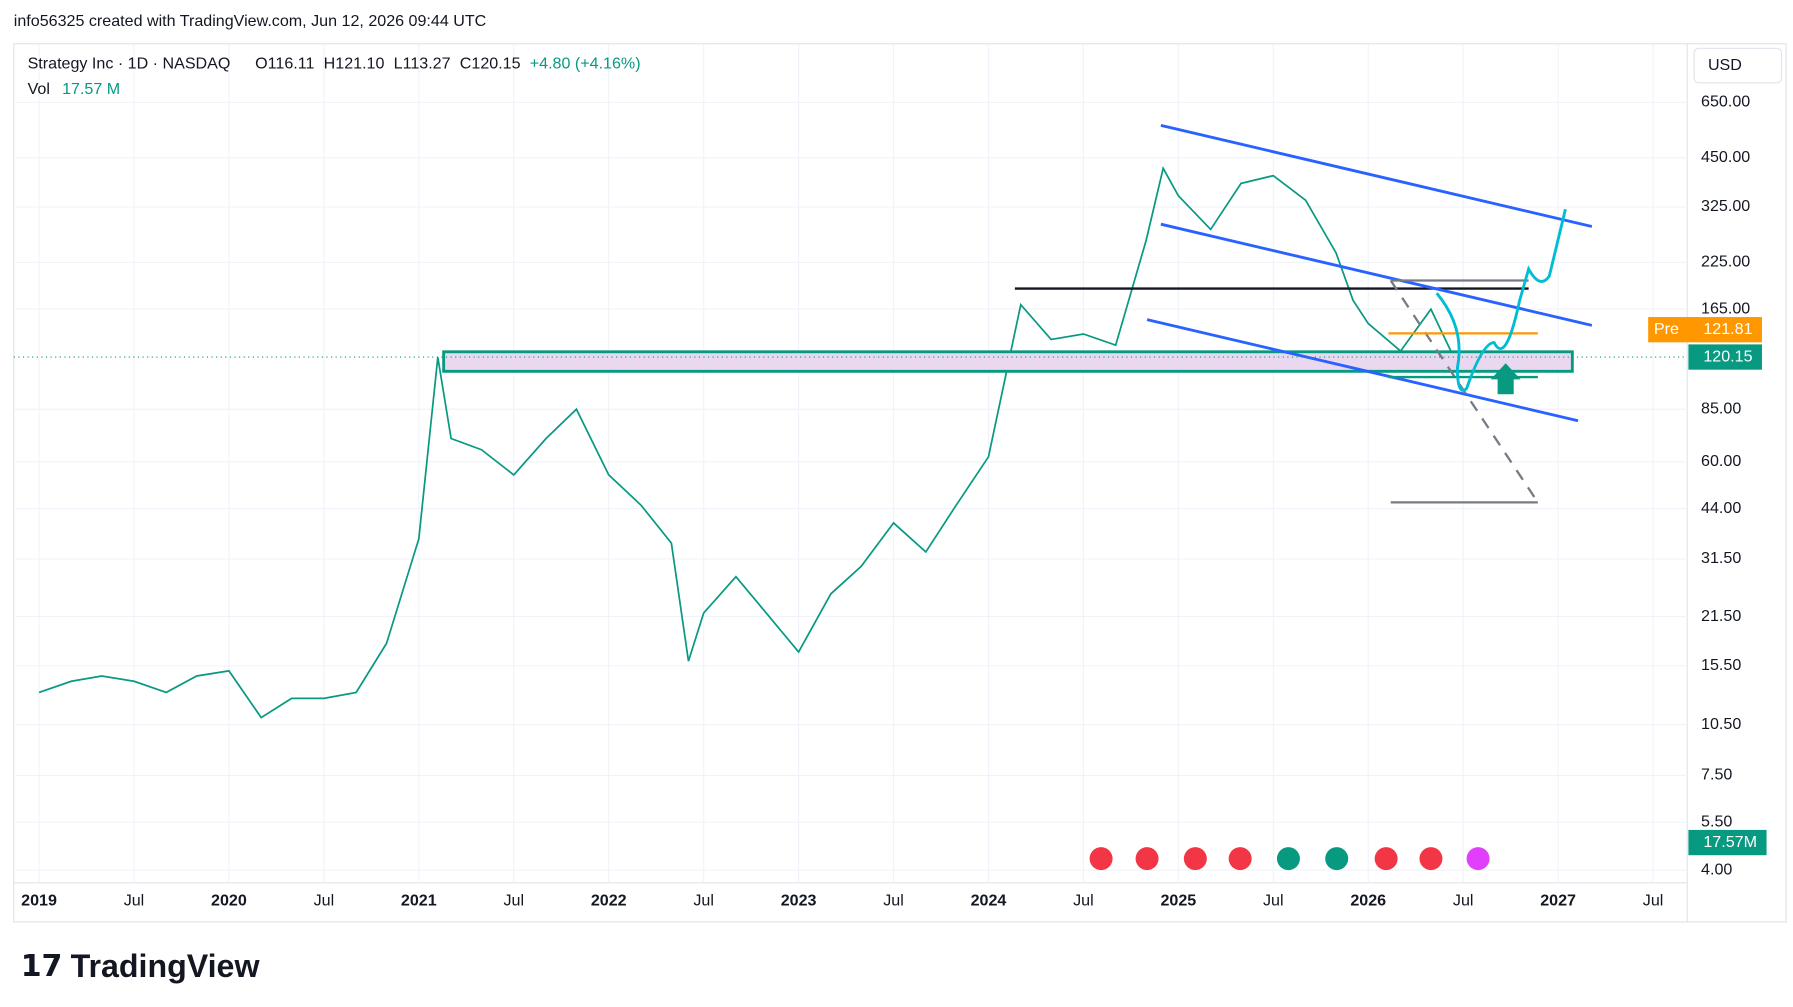  I want to click on volume-tag: 17.57M, so click(1730, 842).